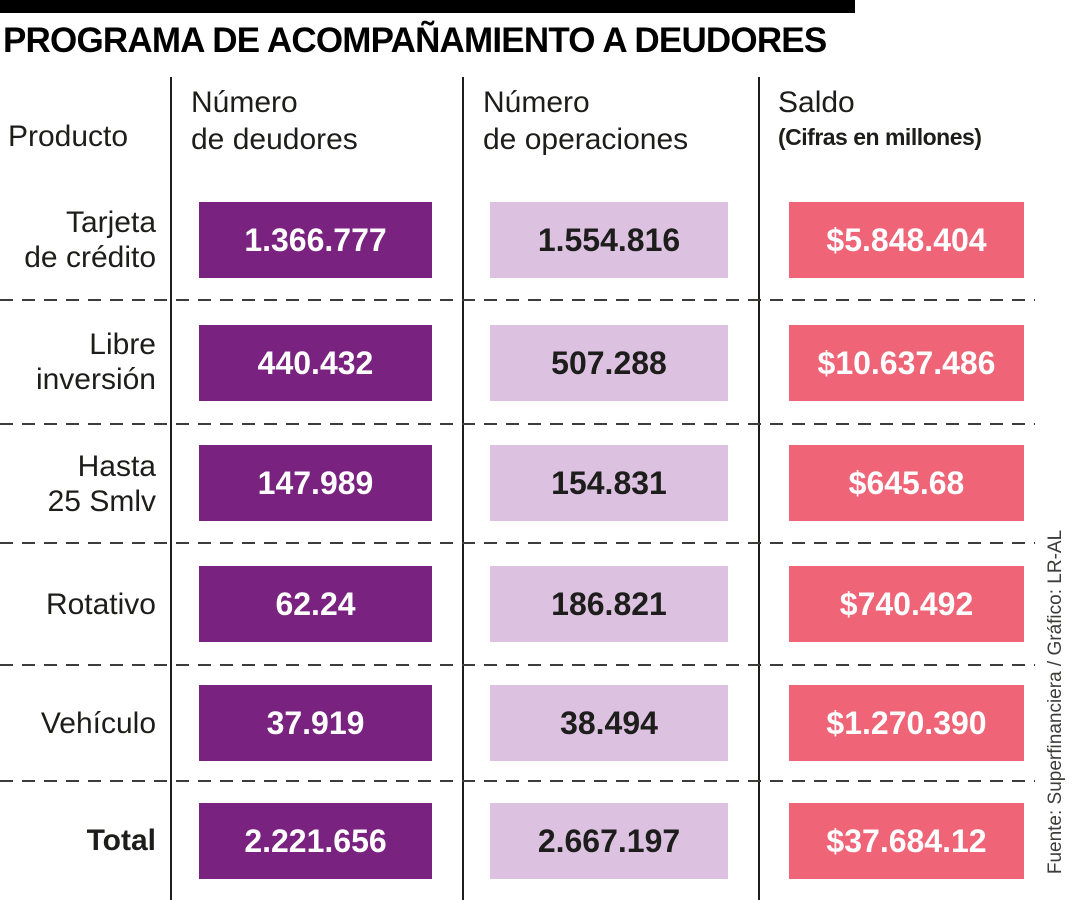 Image resolution: width=1080 pixels, height=900 pixels. Describe the element at coordinates (415, 40) in the screenshot. I see `page-title: PROGRAMA DE ACOMPAÑAMIENTO A DEUDORES` at that location.